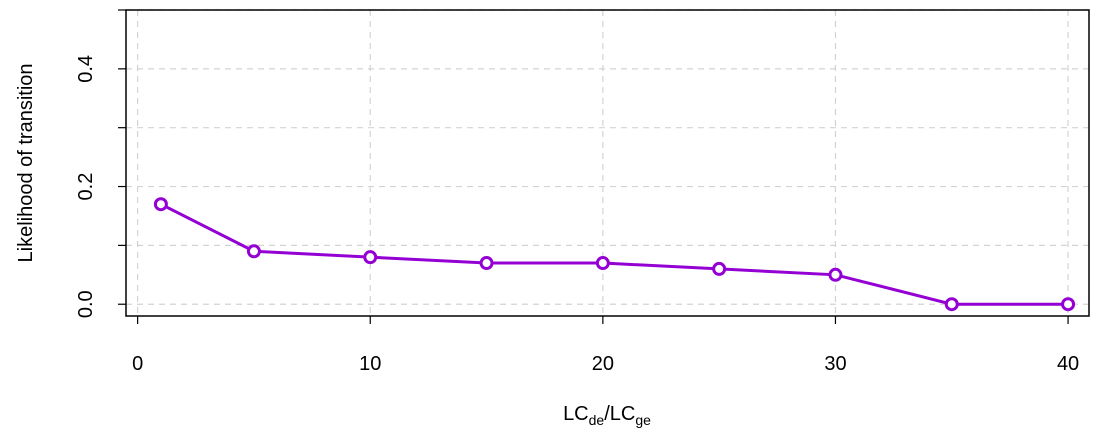 Image resolution: width=1101 pixels, height=436 pixels. I want to click on x-tick-label: 10, so click(370, 364).